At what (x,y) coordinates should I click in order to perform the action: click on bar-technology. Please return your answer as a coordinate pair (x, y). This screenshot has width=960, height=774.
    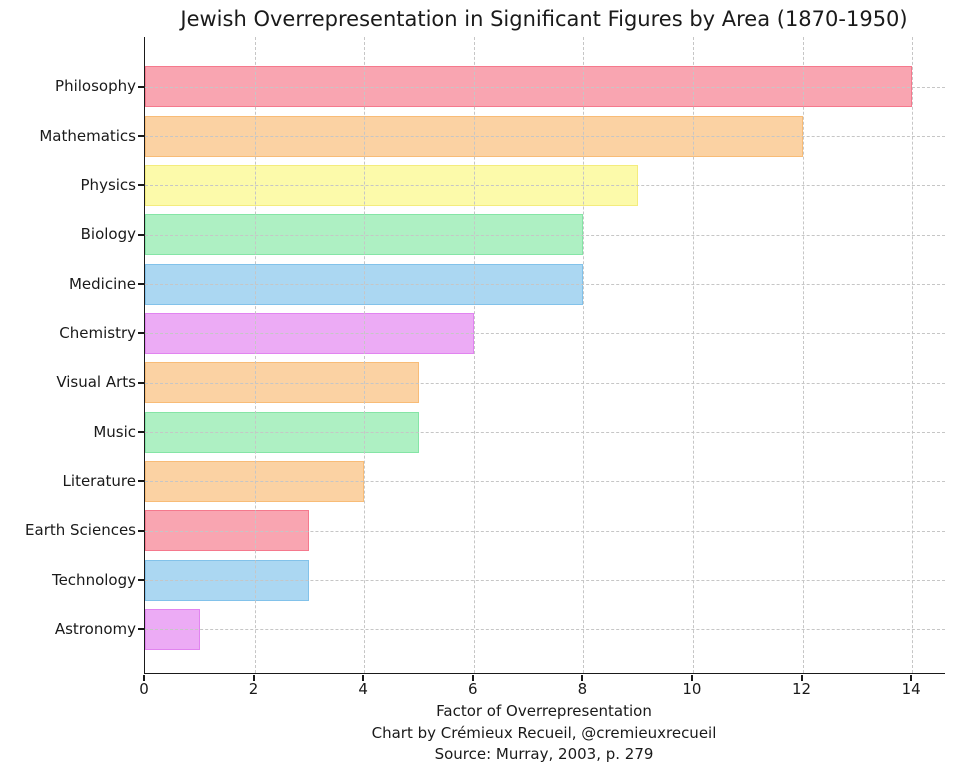
    Looking at the image, I should click on (227, 580).